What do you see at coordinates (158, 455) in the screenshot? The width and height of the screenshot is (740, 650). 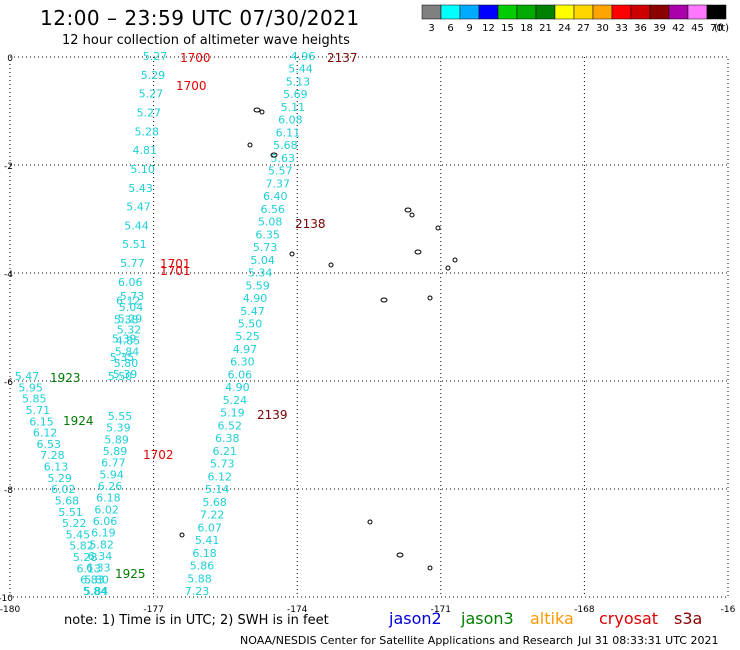 I see `pass-time-label: 1702` at bounding box center [158, 455].